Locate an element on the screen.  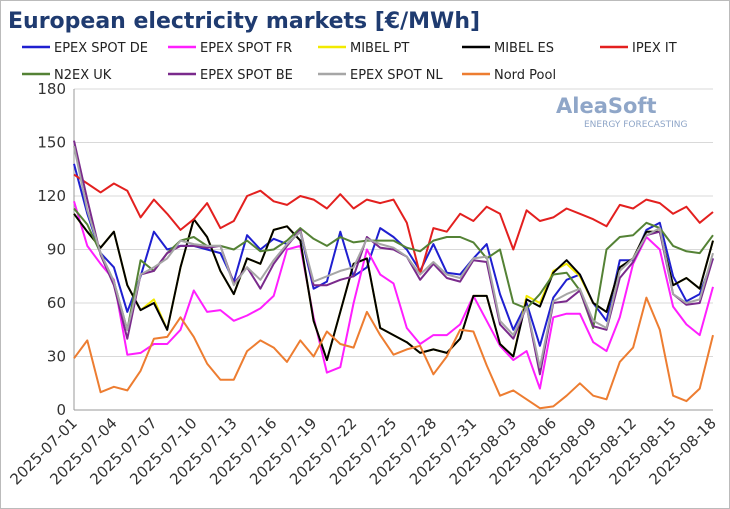
y-tick-label: 150 is located at coordinates (51, 143).